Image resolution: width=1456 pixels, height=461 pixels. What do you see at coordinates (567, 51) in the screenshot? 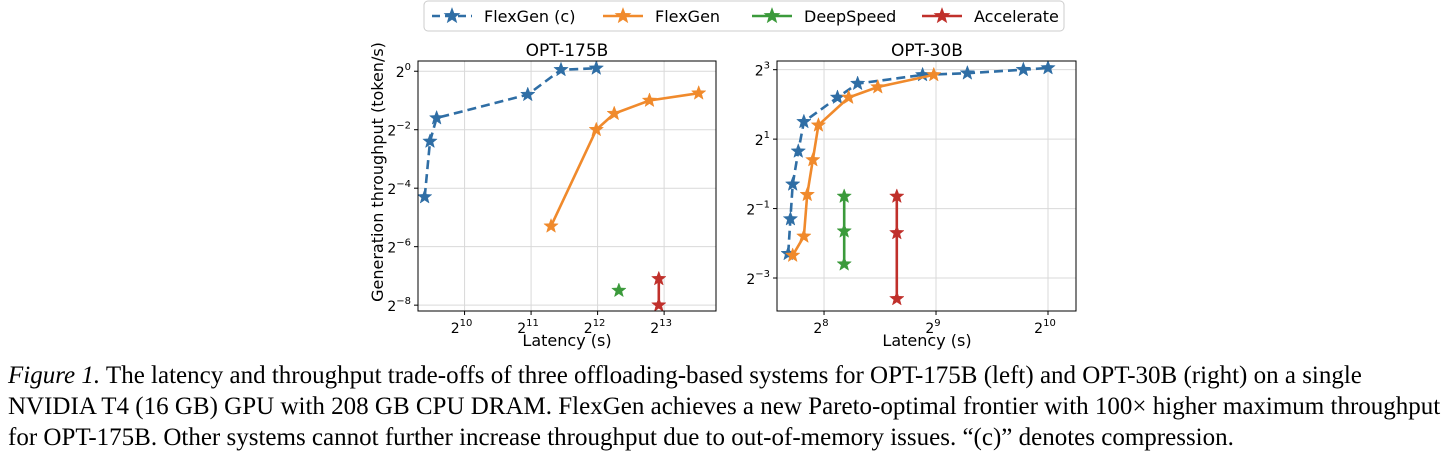
I see `chart-title-left: OPT-175B` at bounding box center [567, 51].